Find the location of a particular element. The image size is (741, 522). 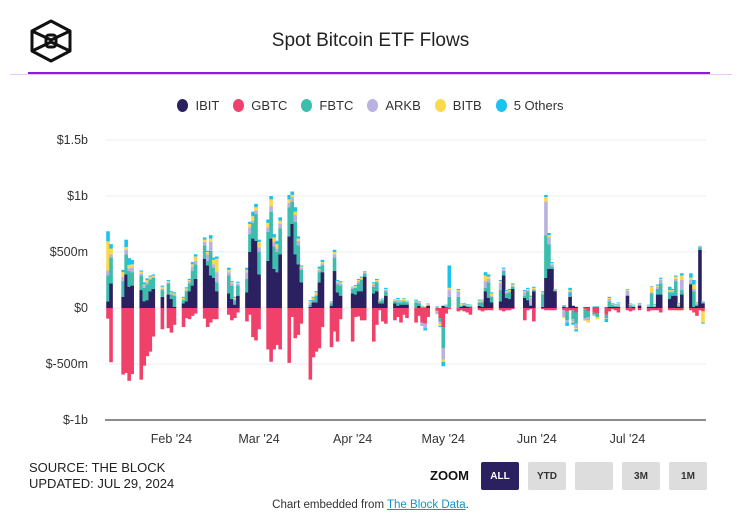

y-tick-label: $0 is located at coordinates (81, 308).